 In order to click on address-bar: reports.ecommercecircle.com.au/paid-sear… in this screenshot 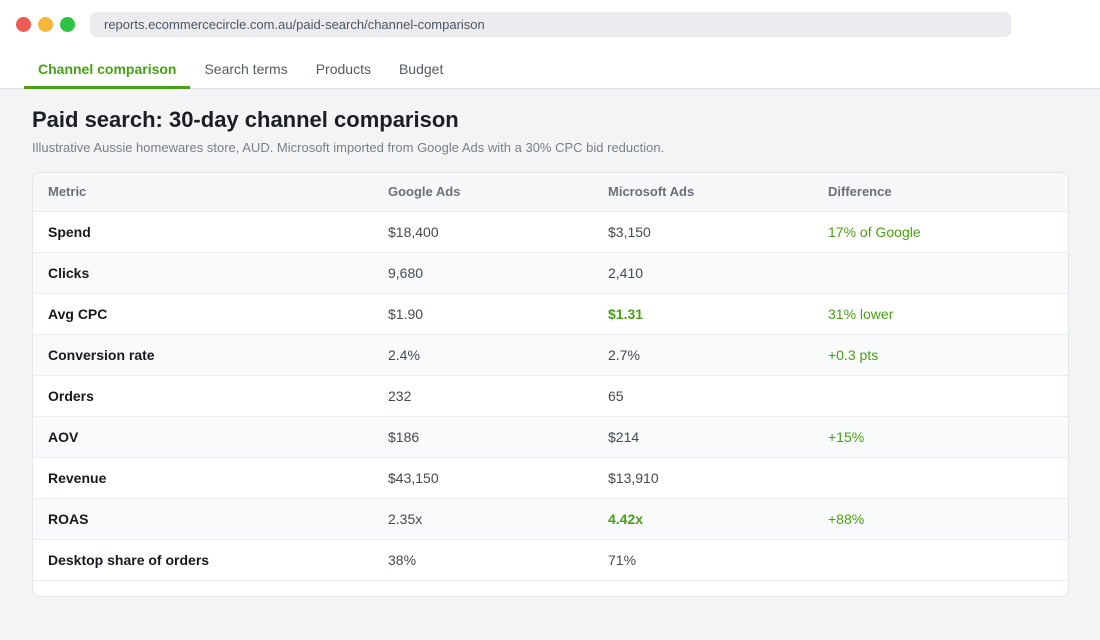, I will do `click(550, 24)`.